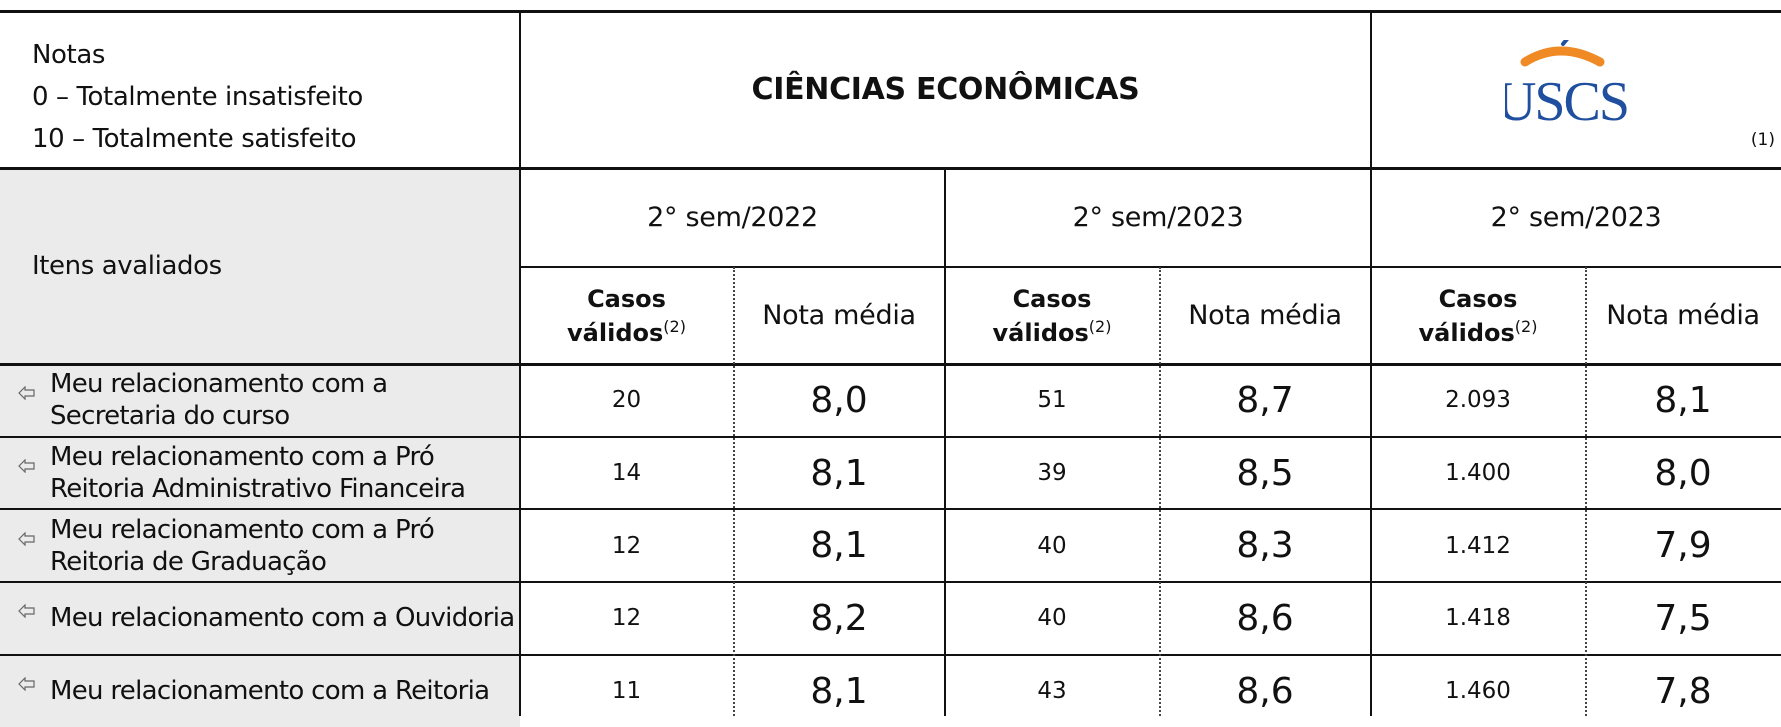  I want to click on logo-arc, so click(1562, 56).